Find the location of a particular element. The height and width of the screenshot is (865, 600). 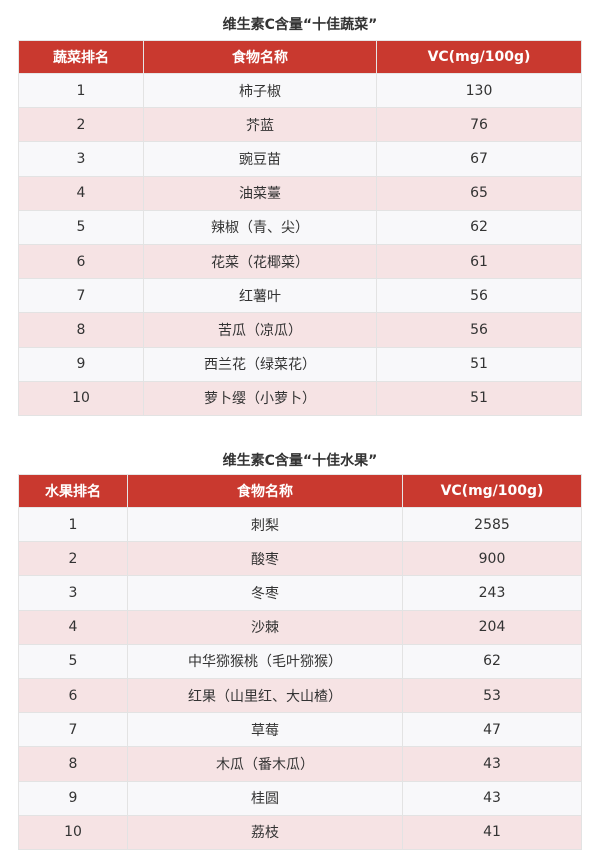

vc-value-cell: 130 is located at coordinates (479, 90).